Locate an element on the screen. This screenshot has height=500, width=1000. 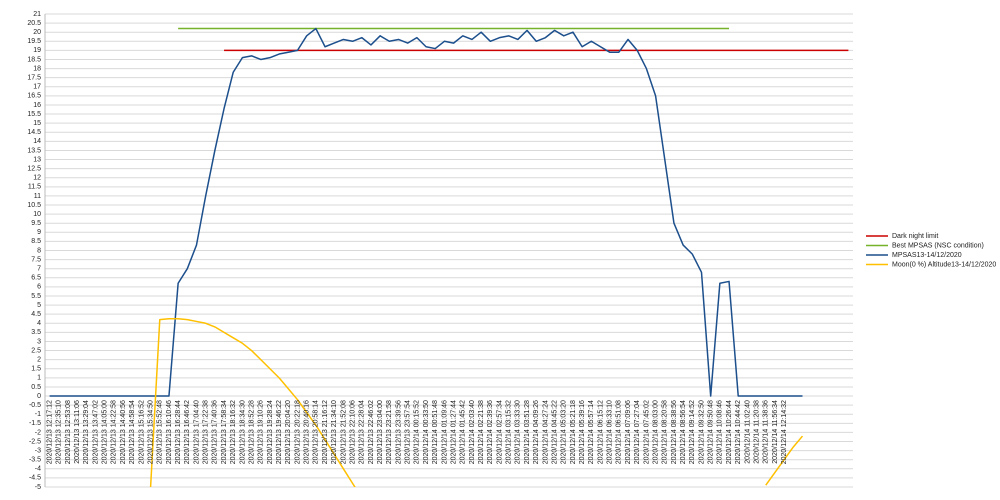
x-tick-label: 2020/12/13 21:52:08 is located at coordinates (343, 432).